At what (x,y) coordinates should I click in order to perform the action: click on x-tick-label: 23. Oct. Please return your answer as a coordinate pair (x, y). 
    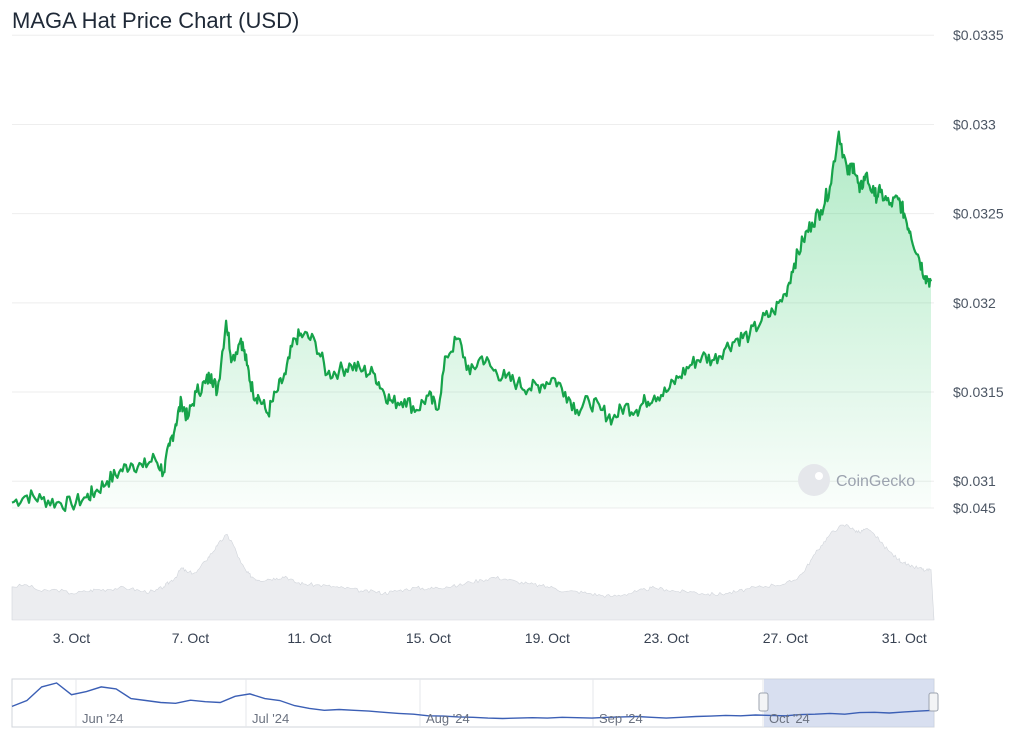
    Looking at the image, I should click on (666, 638).